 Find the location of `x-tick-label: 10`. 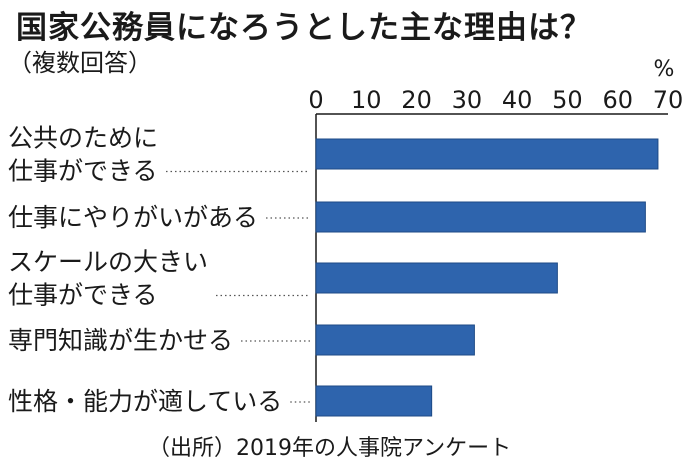

x-tick-label: 10 is located at coordinates (366, 100).